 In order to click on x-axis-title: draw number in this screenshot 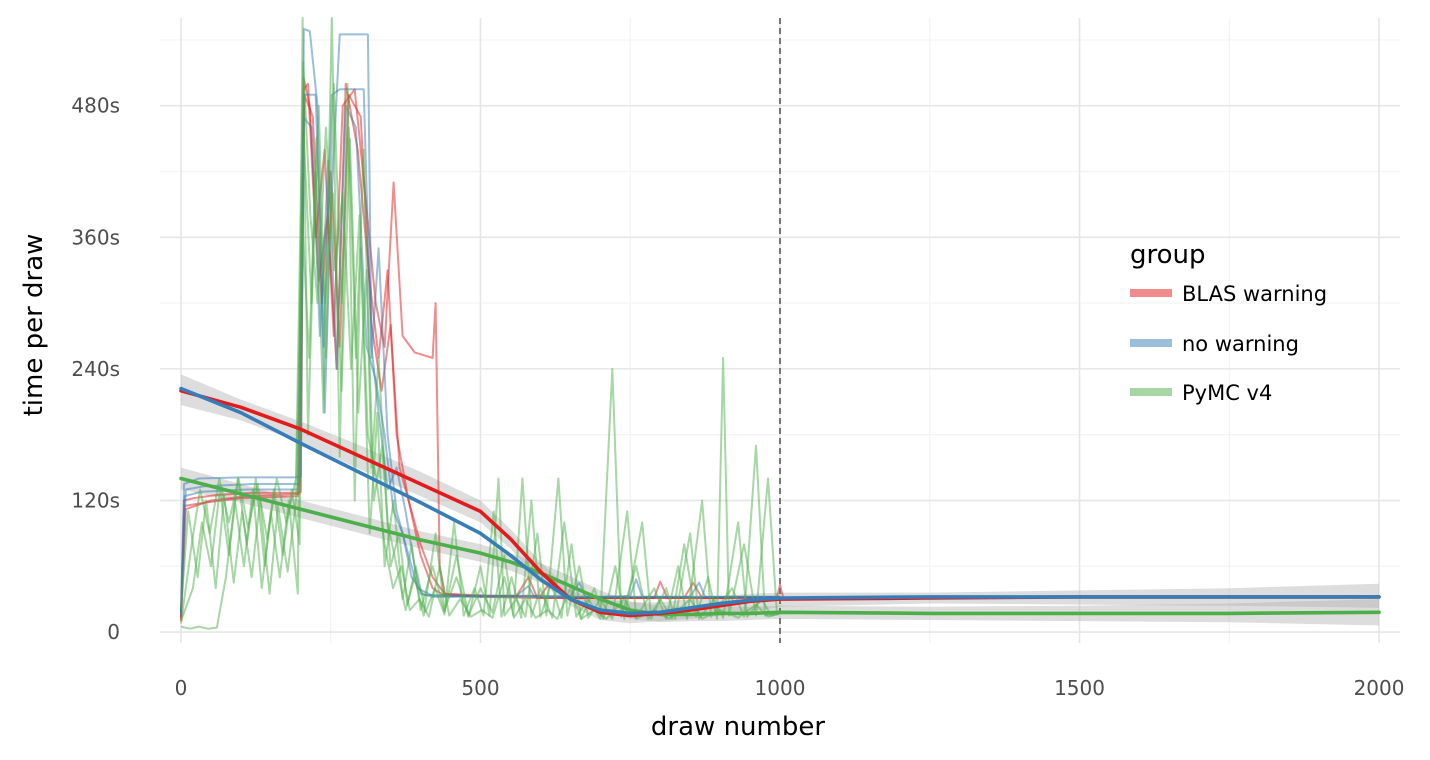, I will do `click(738, 727)`.